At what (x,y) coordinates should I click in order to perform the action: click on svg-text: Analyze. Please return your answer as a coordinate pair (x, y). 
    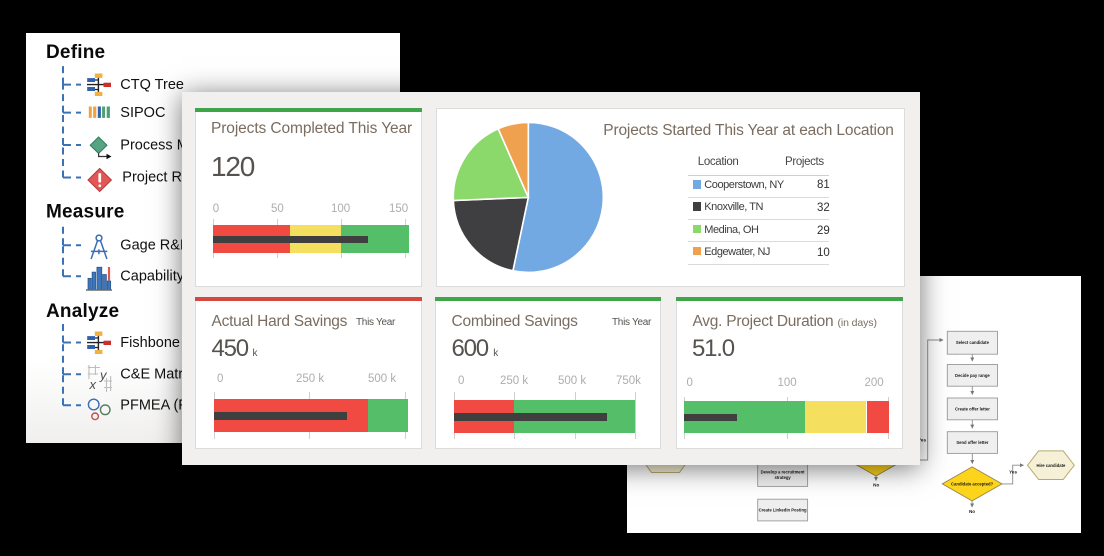
    Looking at the image, I should click on (82, 311).